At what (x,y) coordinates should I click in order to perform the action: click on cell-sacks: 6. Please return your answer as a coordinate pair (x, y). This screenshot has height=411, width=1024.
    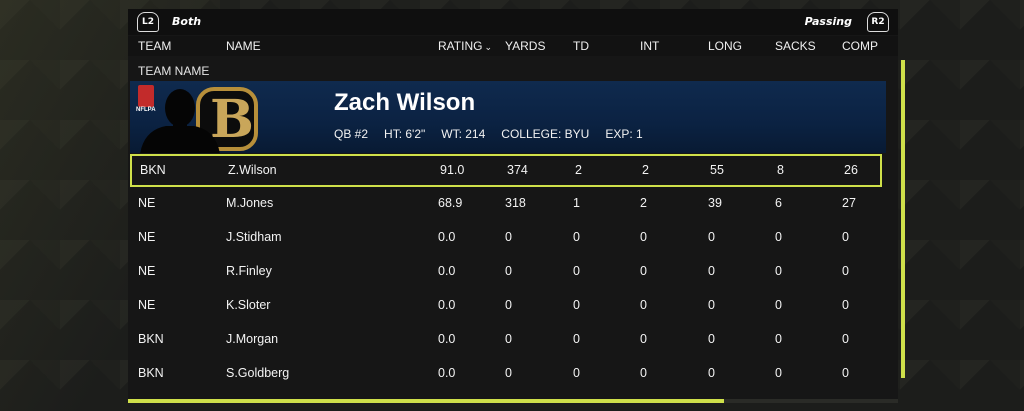
    Looking at the image, I should click on (778, 203).